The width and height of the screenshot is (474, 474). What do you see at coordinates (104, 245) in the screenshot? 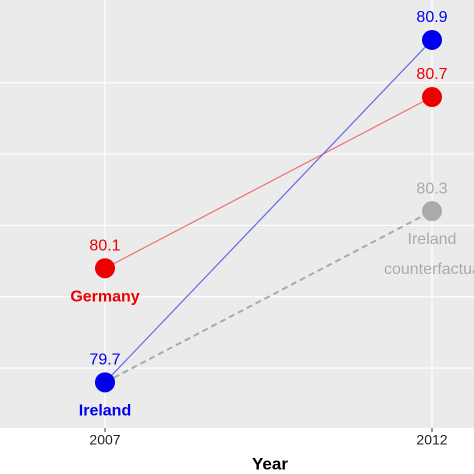
I see `value-label: 80.1` at bounding box center [104, 245].